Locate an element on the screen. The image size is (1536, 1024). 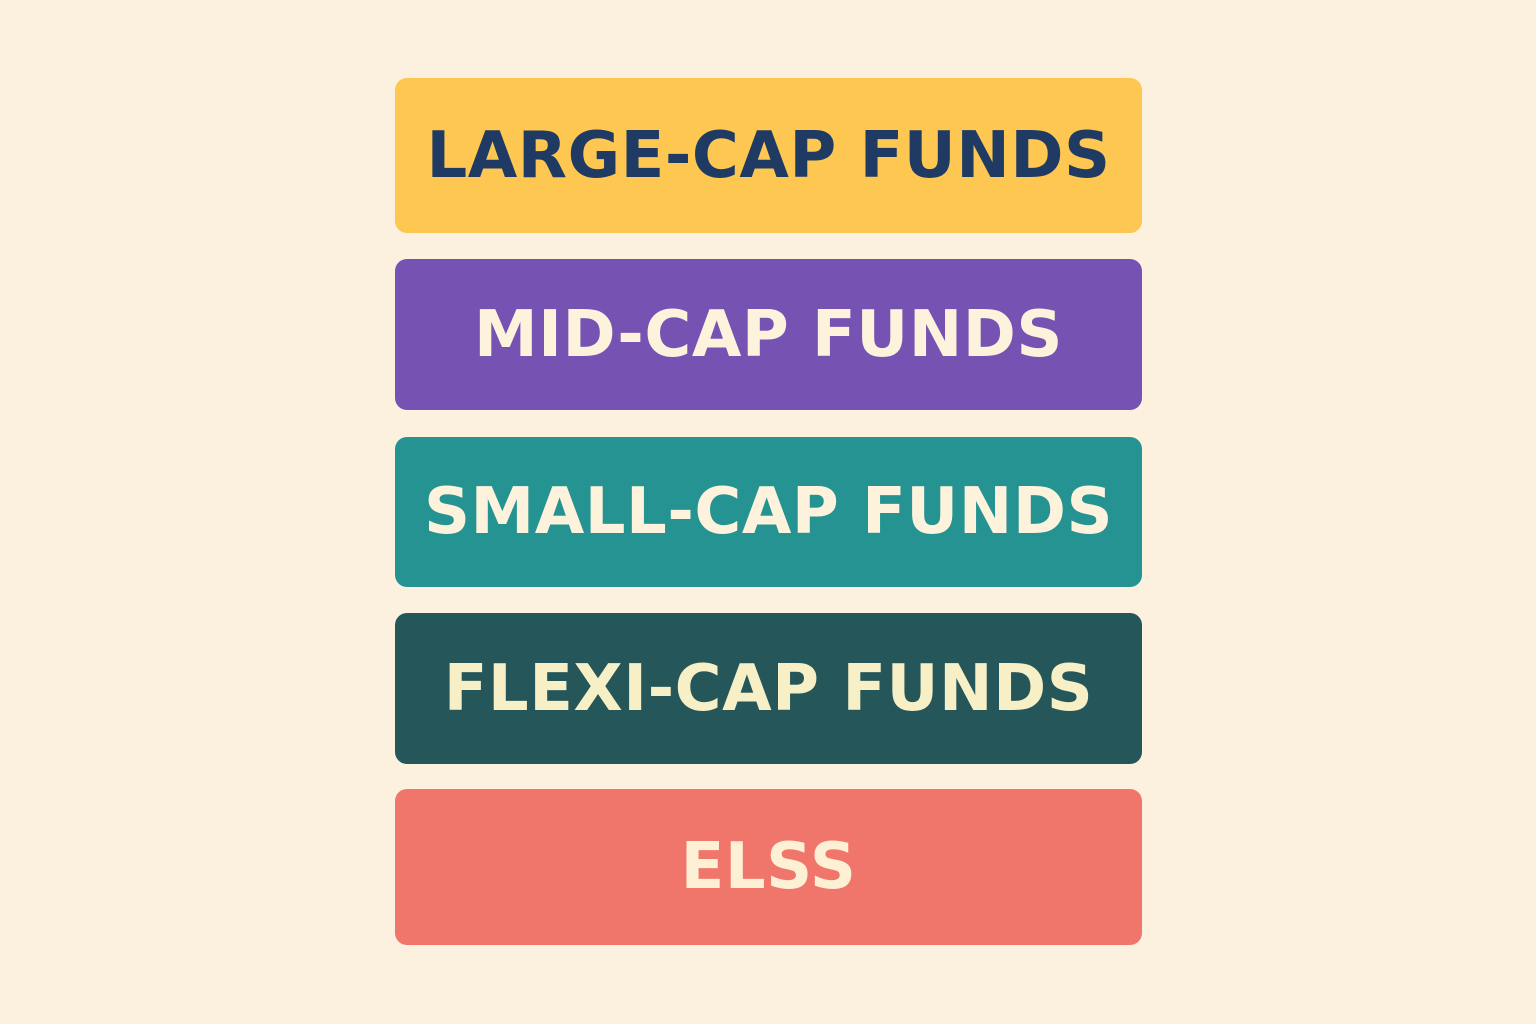
category-label: LARGE-CAP FUNDS is located at coordinates (768, 155).